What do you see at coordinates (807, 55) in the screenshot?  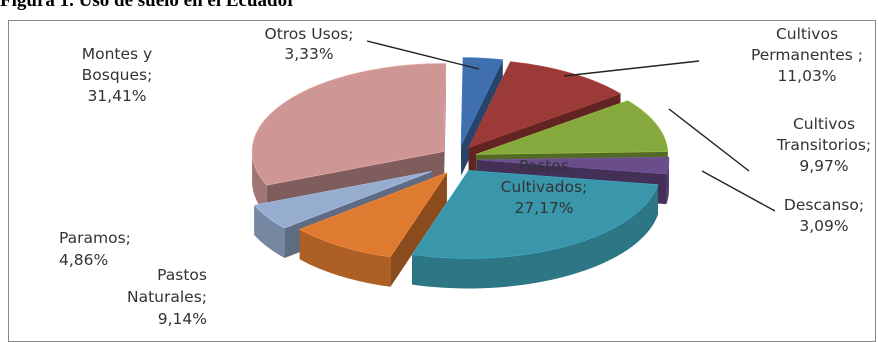 I see `label-cultivos-permanentes: Cultivos Permanentes ; 11,03%` at bounding box center [807, 55].